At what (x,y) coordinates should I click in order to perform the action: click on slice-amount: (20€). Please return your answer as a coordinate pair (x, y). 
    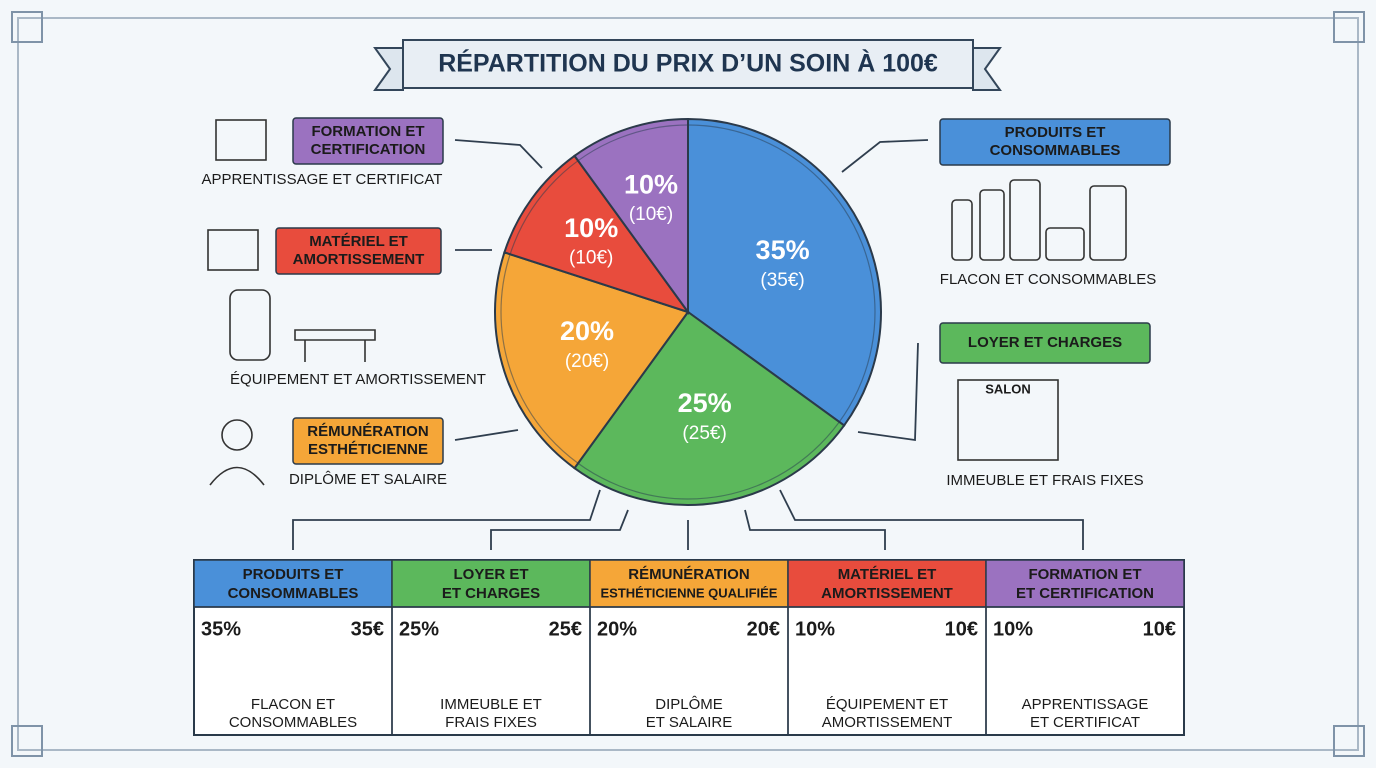
    Looking at the image, I should click on (587, 361).